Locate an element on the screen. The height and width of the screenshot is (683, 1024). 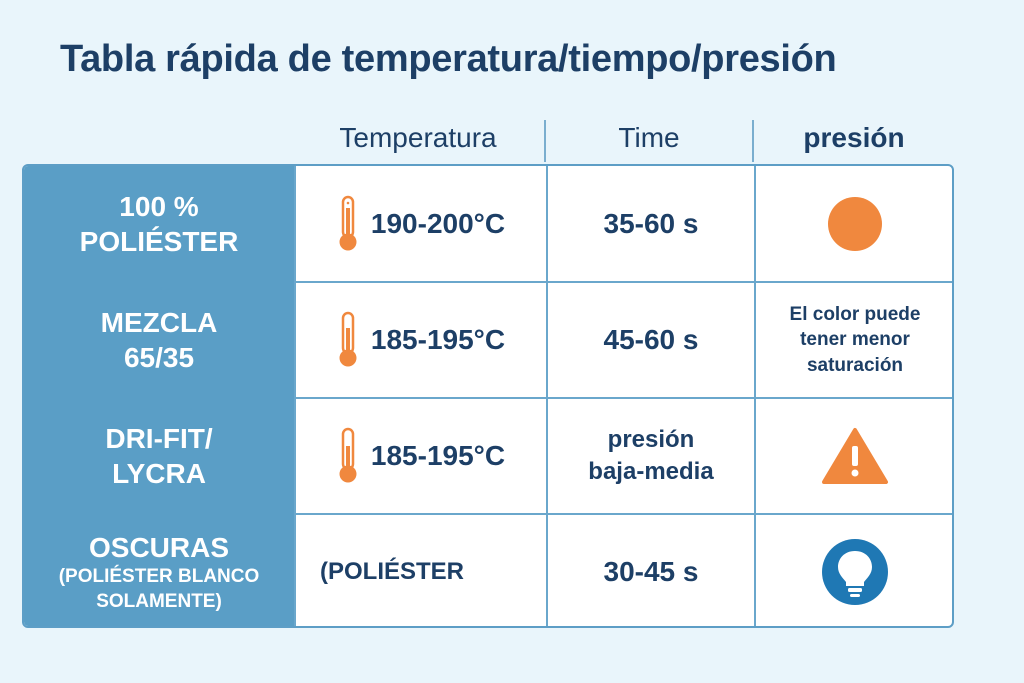
column-header-pressure: presión is located at coordinates (854, 137).